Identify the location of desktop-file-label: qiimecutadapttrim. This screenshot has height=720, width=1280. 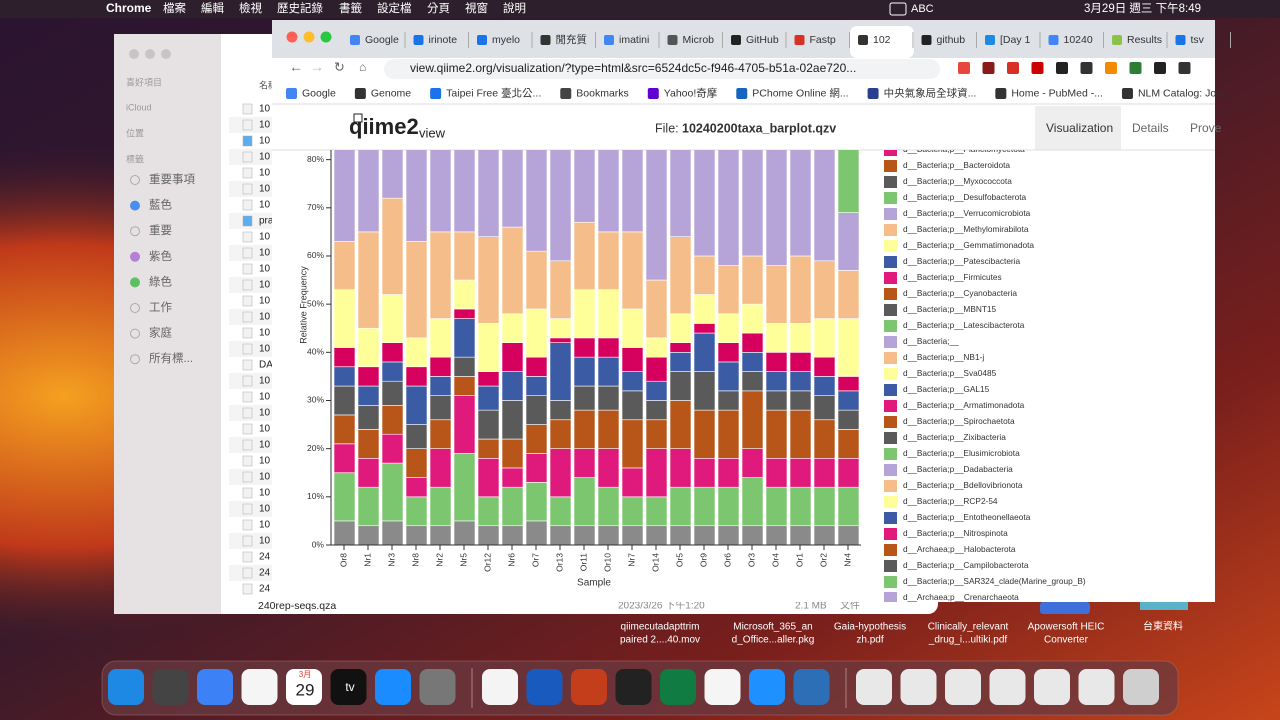
(660, 627).